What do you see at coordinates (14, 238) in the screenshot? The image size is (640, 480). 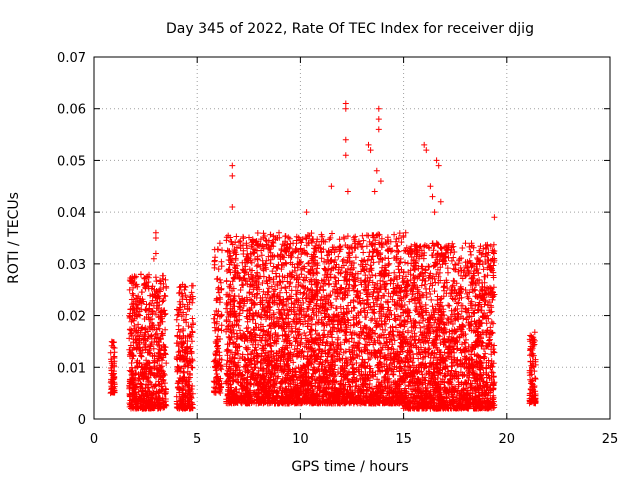 I see `y-axis-label: ROTI / TECUs` at bounding box center [14, 238].